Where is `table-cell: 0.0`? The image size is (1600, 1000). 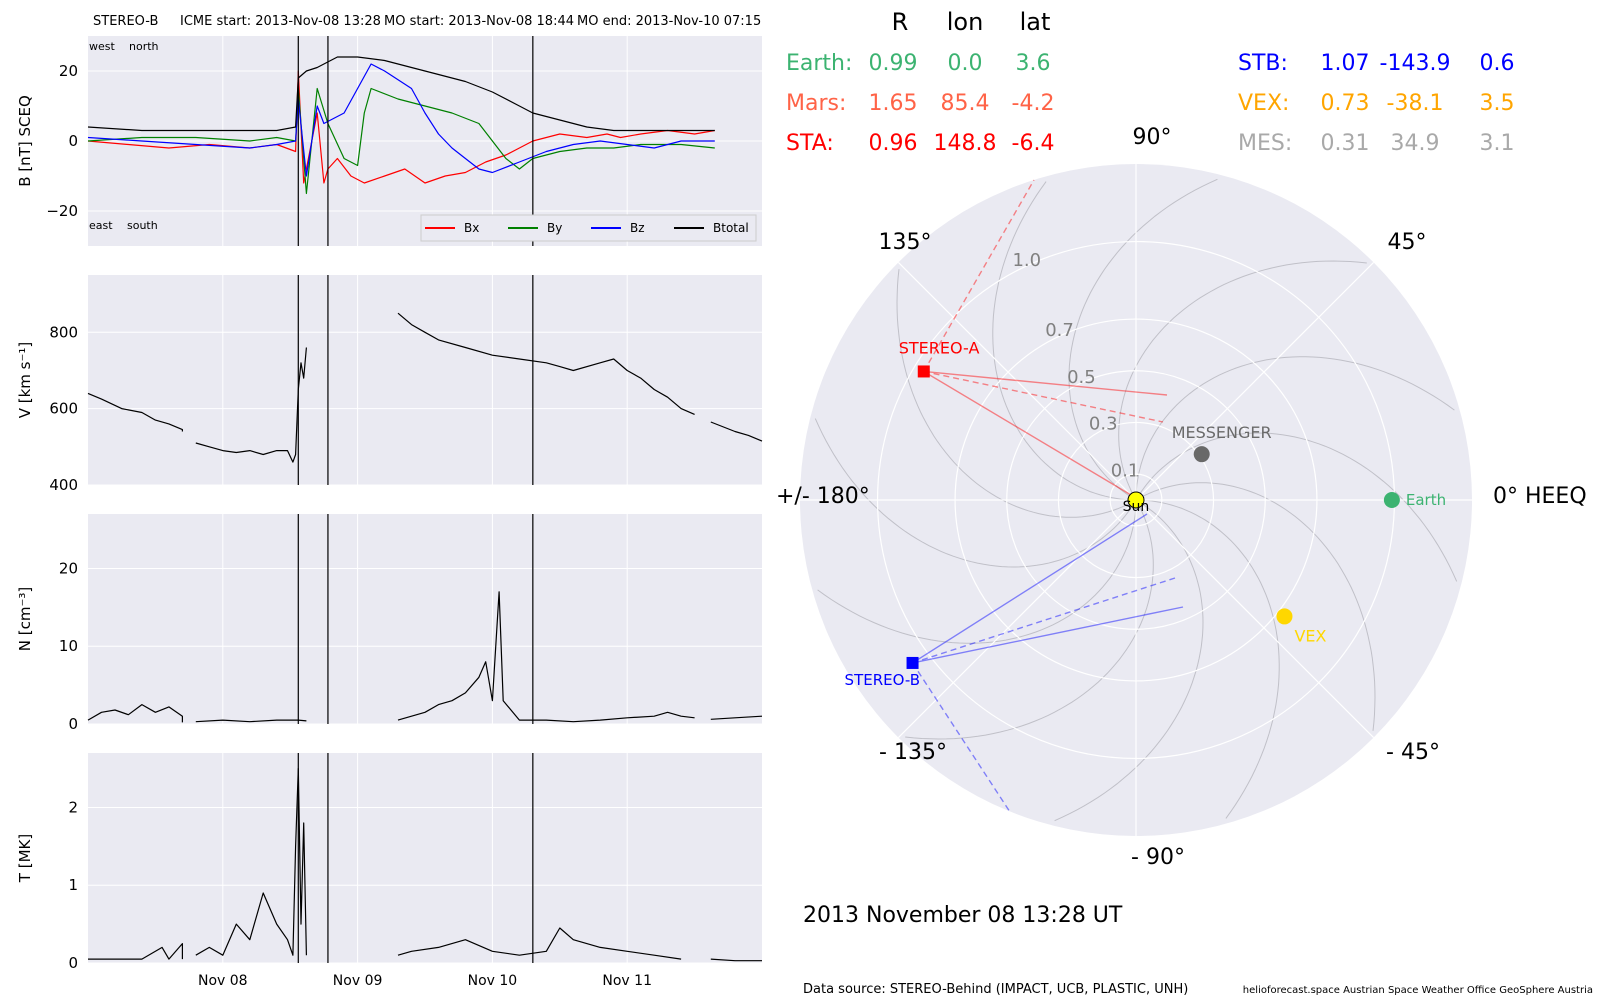
table-cell: 0.0 is located at coordinates (965, 63).